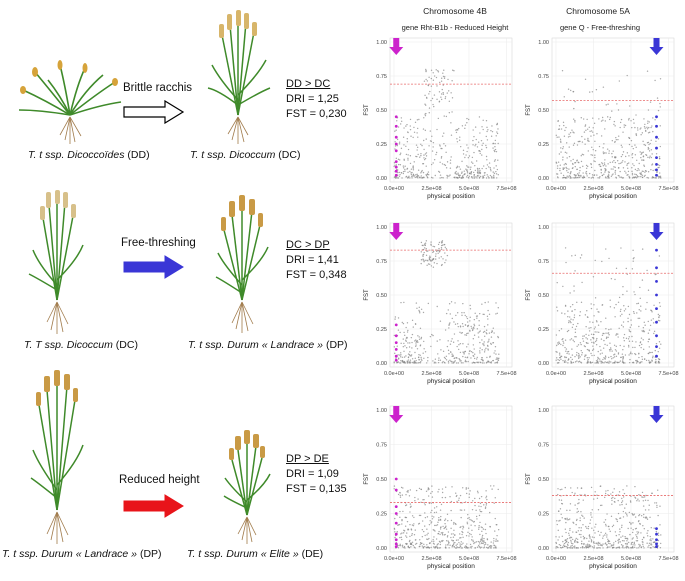 This screenshot has height=581, width=685. What do you see at coordinates (613, 381) in the screenshot?
I see `x-axis-label: physical position` at bounding box center [613, 381].